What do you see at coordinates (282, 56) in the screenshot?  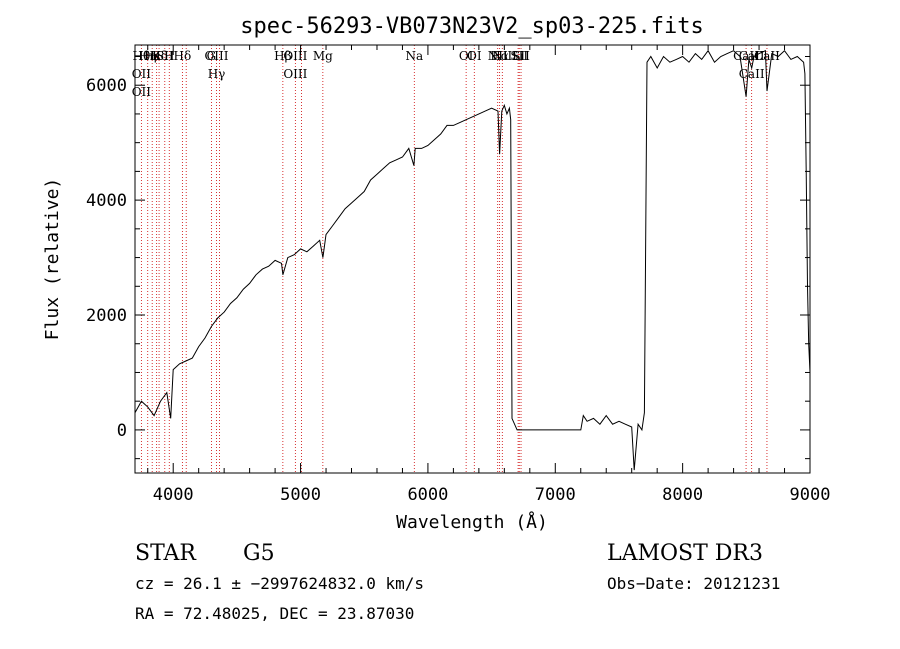 I see `line-marker-label: Hβ` at bounding box center [282, 56].